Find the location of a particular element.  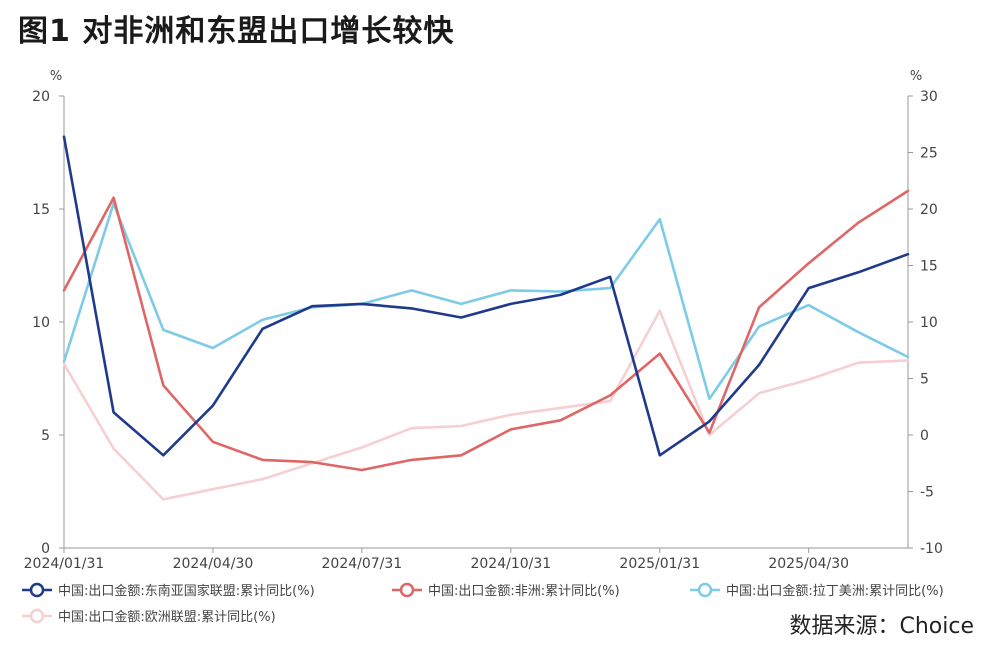

x-tick-label: 2025/01/31 is located at coordinates (659, 564).